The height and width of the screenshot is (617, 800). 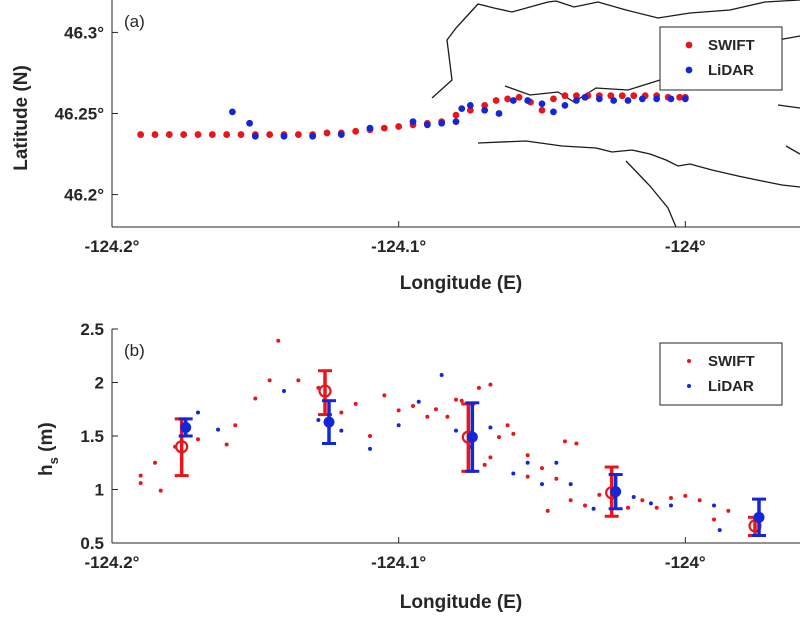 I want to click on y-tick-label: 46.3°, so click(x=84, y=32).